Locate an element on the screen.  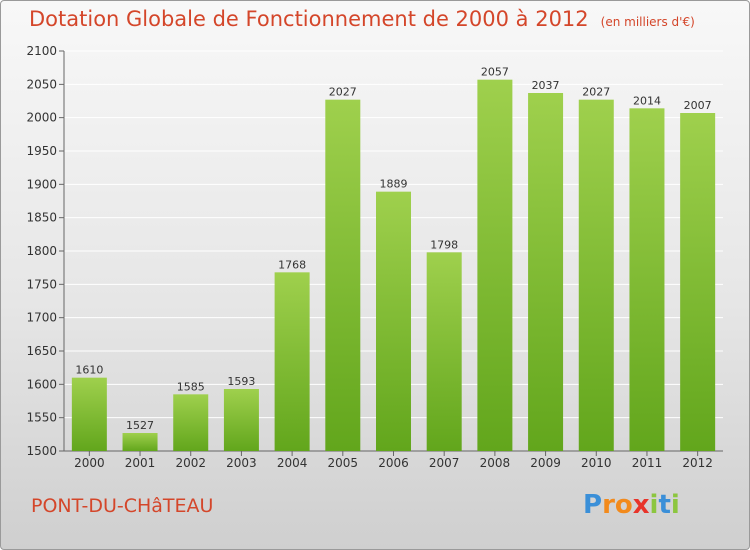
y-tick-label: 1750 is located at coordinates (41, 284).